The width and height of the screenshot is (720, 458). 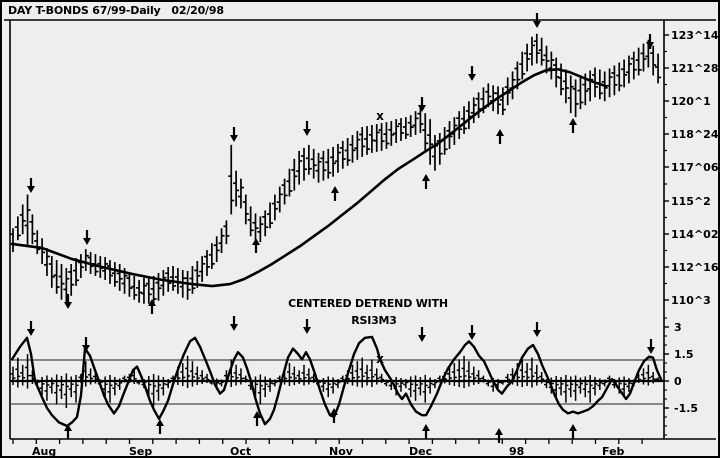 I want to click on month-label: Aug, so click(x=44, y=450).